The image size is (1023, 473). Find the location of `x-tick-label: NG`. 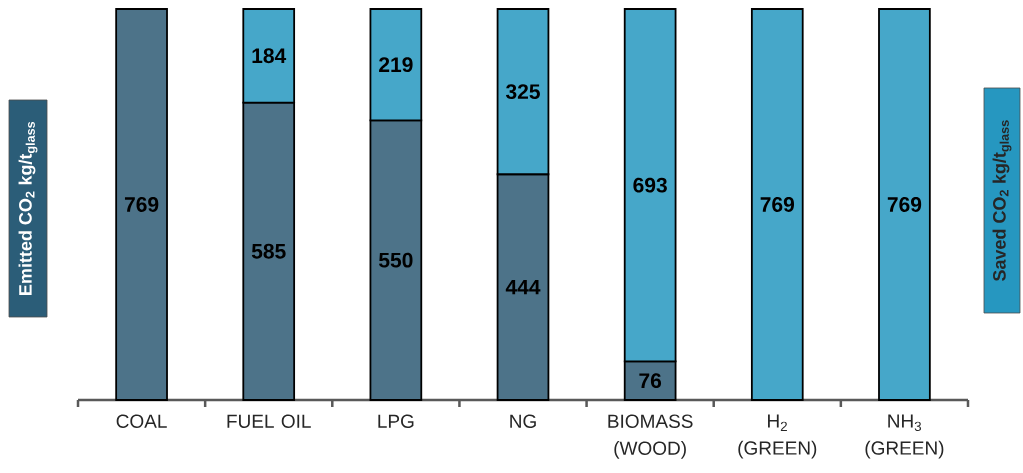

x-tick-label: NG is located at coordinates (523, 421).